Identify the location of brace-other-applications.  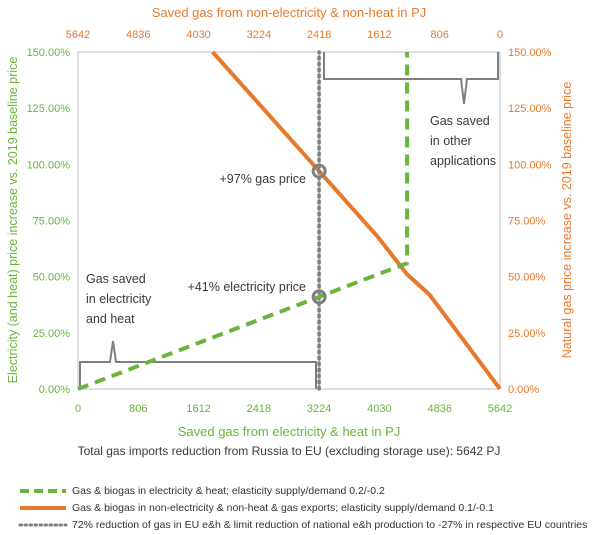
(411, 78).